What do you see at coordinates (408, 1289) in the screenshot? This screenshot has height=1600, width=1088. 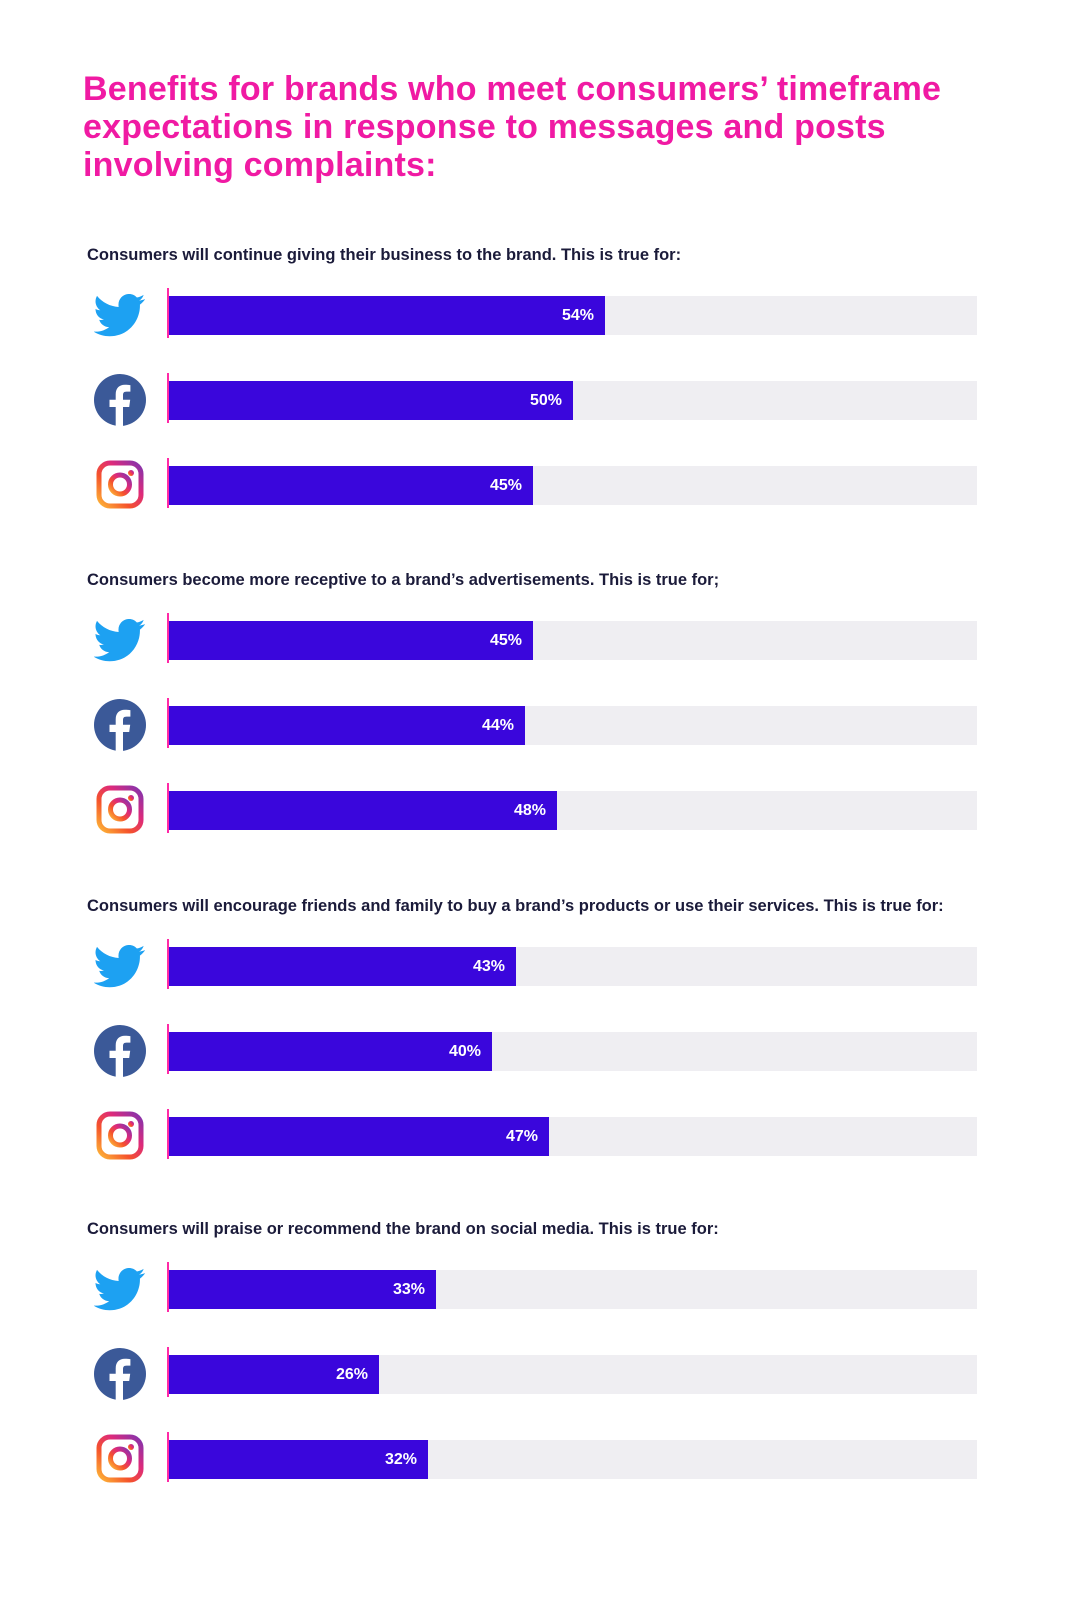 I see `bar-value-label: 33%` at bounding box center [408, 1289].